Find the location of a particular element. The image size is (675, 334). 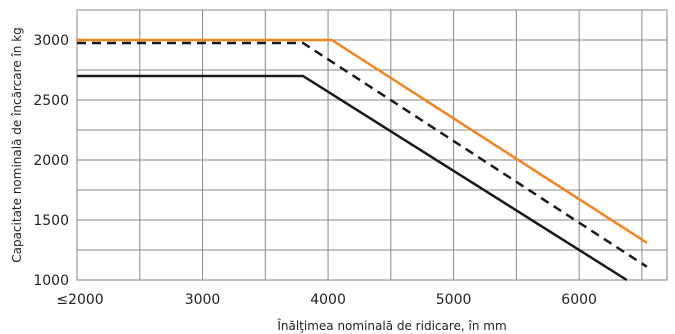

y-tick-label: 1000 is located at coordinates (51, 281).